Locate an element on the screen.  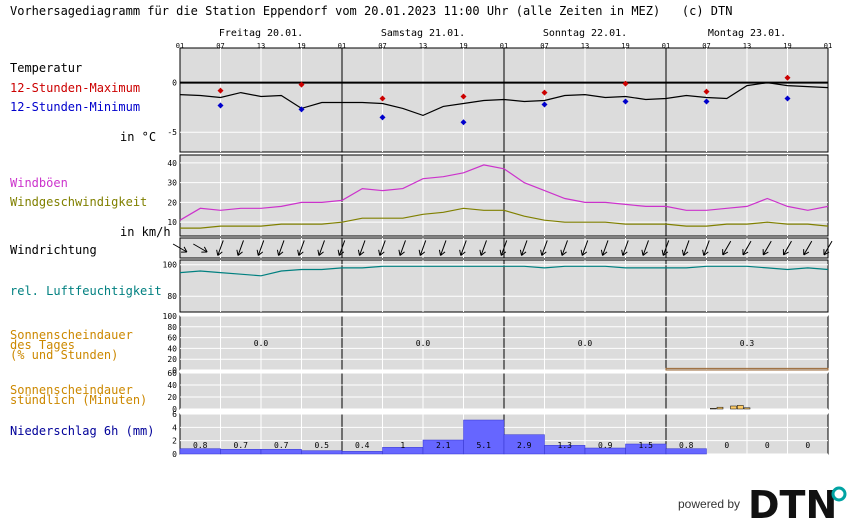
sun-hourly-ytick: 40 is located at coordinates (172, 385).